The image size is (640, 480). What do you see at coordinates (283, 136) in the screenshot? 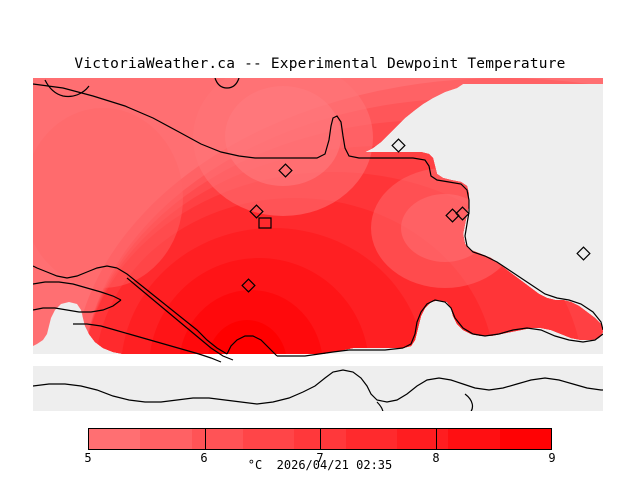
I see `contour-lobe-north-inner` at bounding box center [283, 136].